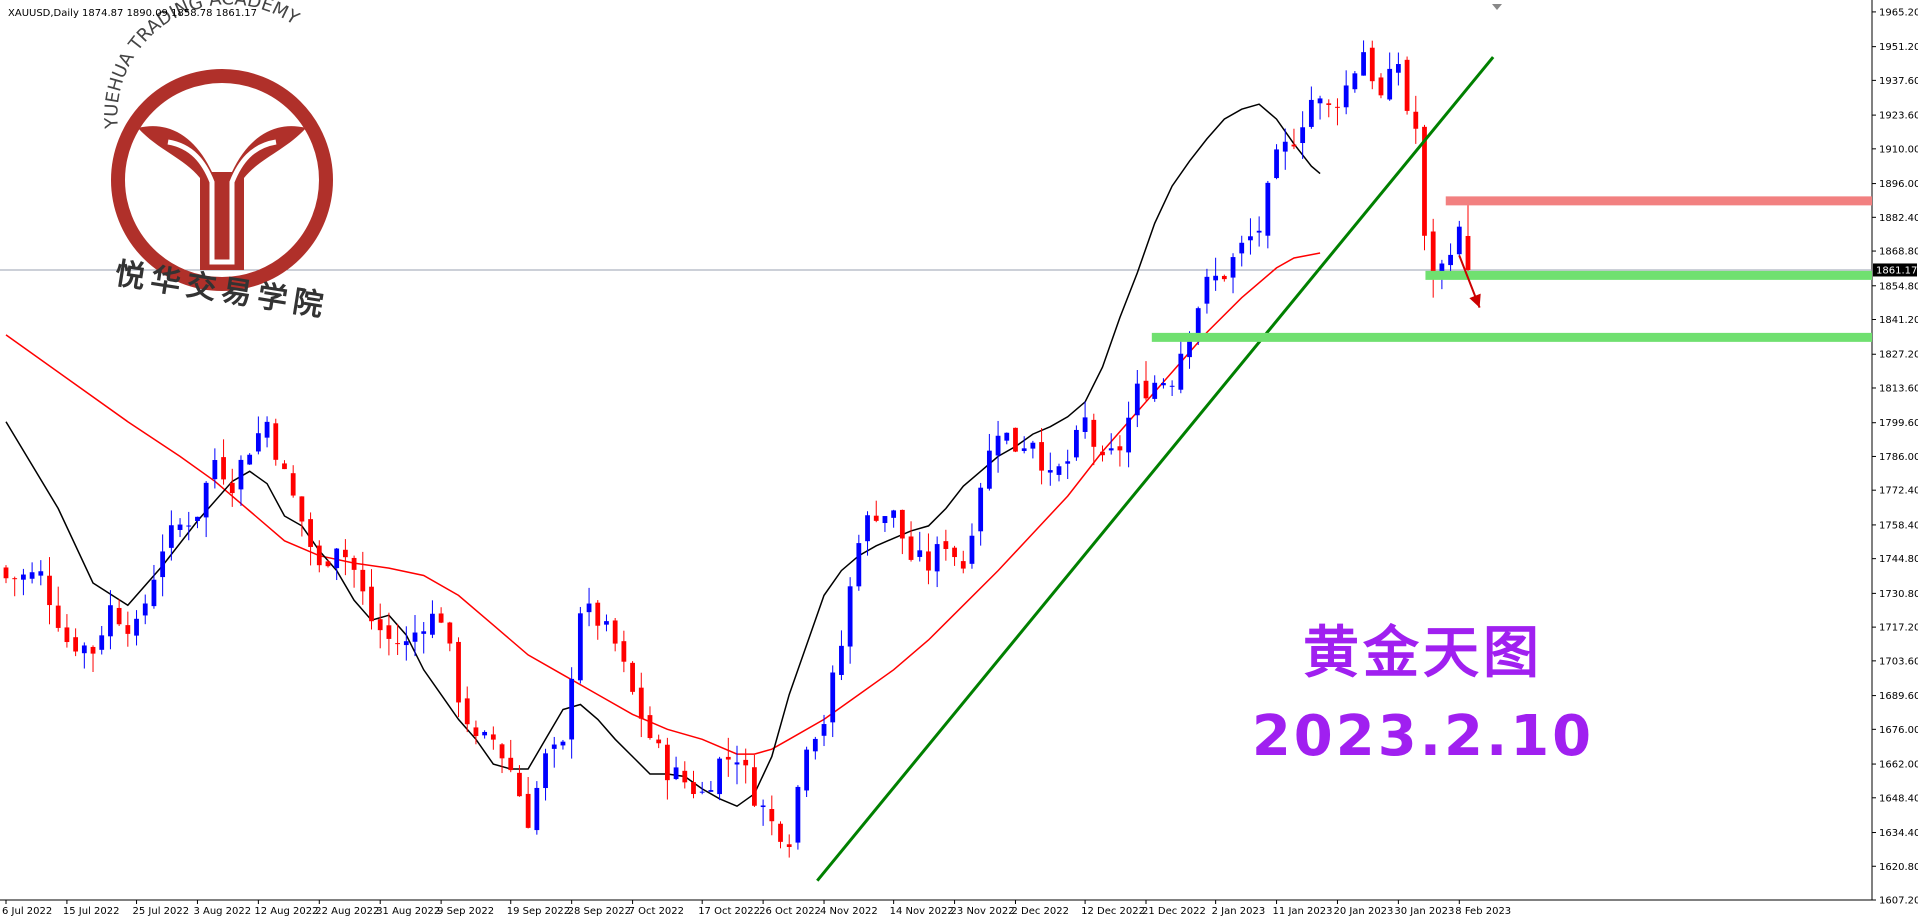 This screenshot has height=918, width=1918. Describe the element at coordinates (1898, 47) in the screenshot. I see `price-tick-label: 1951.20` at that location.